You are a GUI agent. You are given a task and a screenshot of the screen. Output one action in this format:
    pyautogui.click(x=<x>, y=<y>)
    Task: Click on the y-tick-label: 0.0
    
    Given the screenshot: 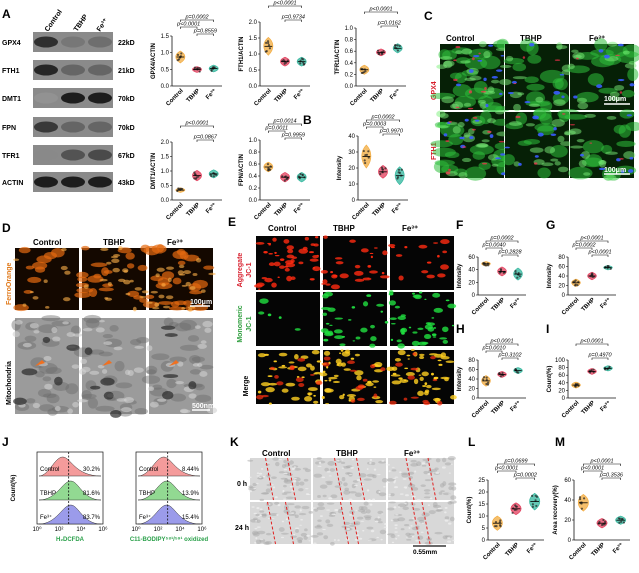 What is the action you would take?
    pyautogui.click(x=253, y=87)
    